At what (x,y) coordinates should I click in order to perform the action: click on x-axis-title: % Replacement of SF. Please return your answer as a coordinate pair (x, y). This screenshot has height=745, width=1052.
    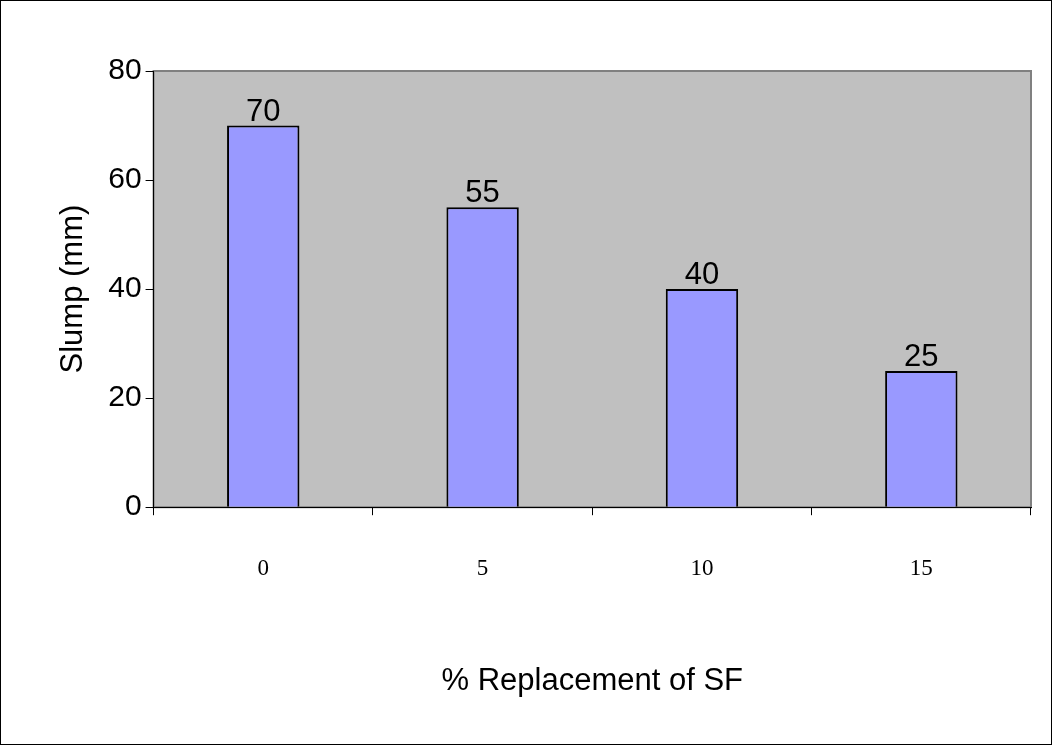
    Looking at the image, I should click on (592, 679).